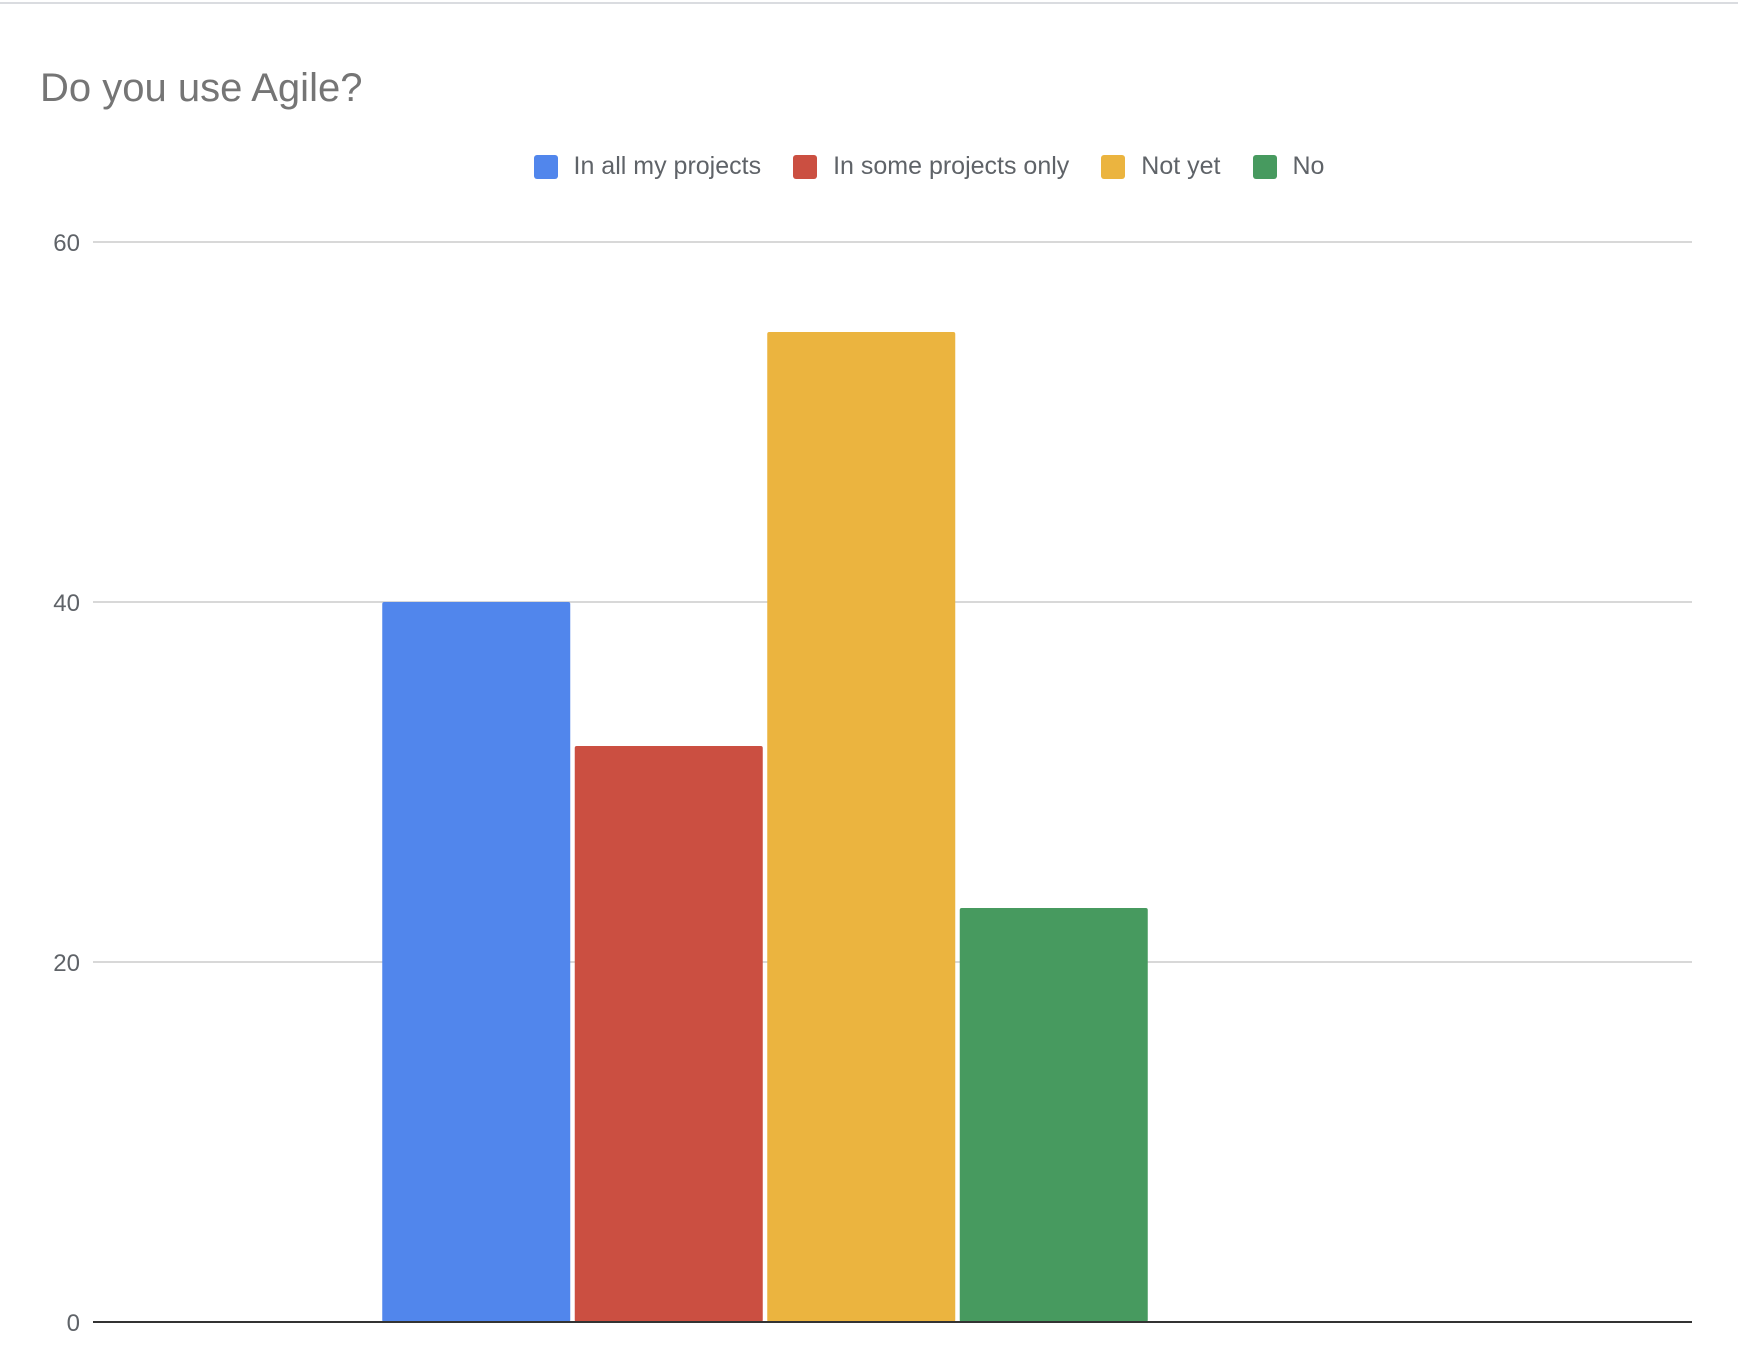 The height and width of the screenshot is (1356, 1738). I want to click on legend-item-no: No, so click(1288, 166).